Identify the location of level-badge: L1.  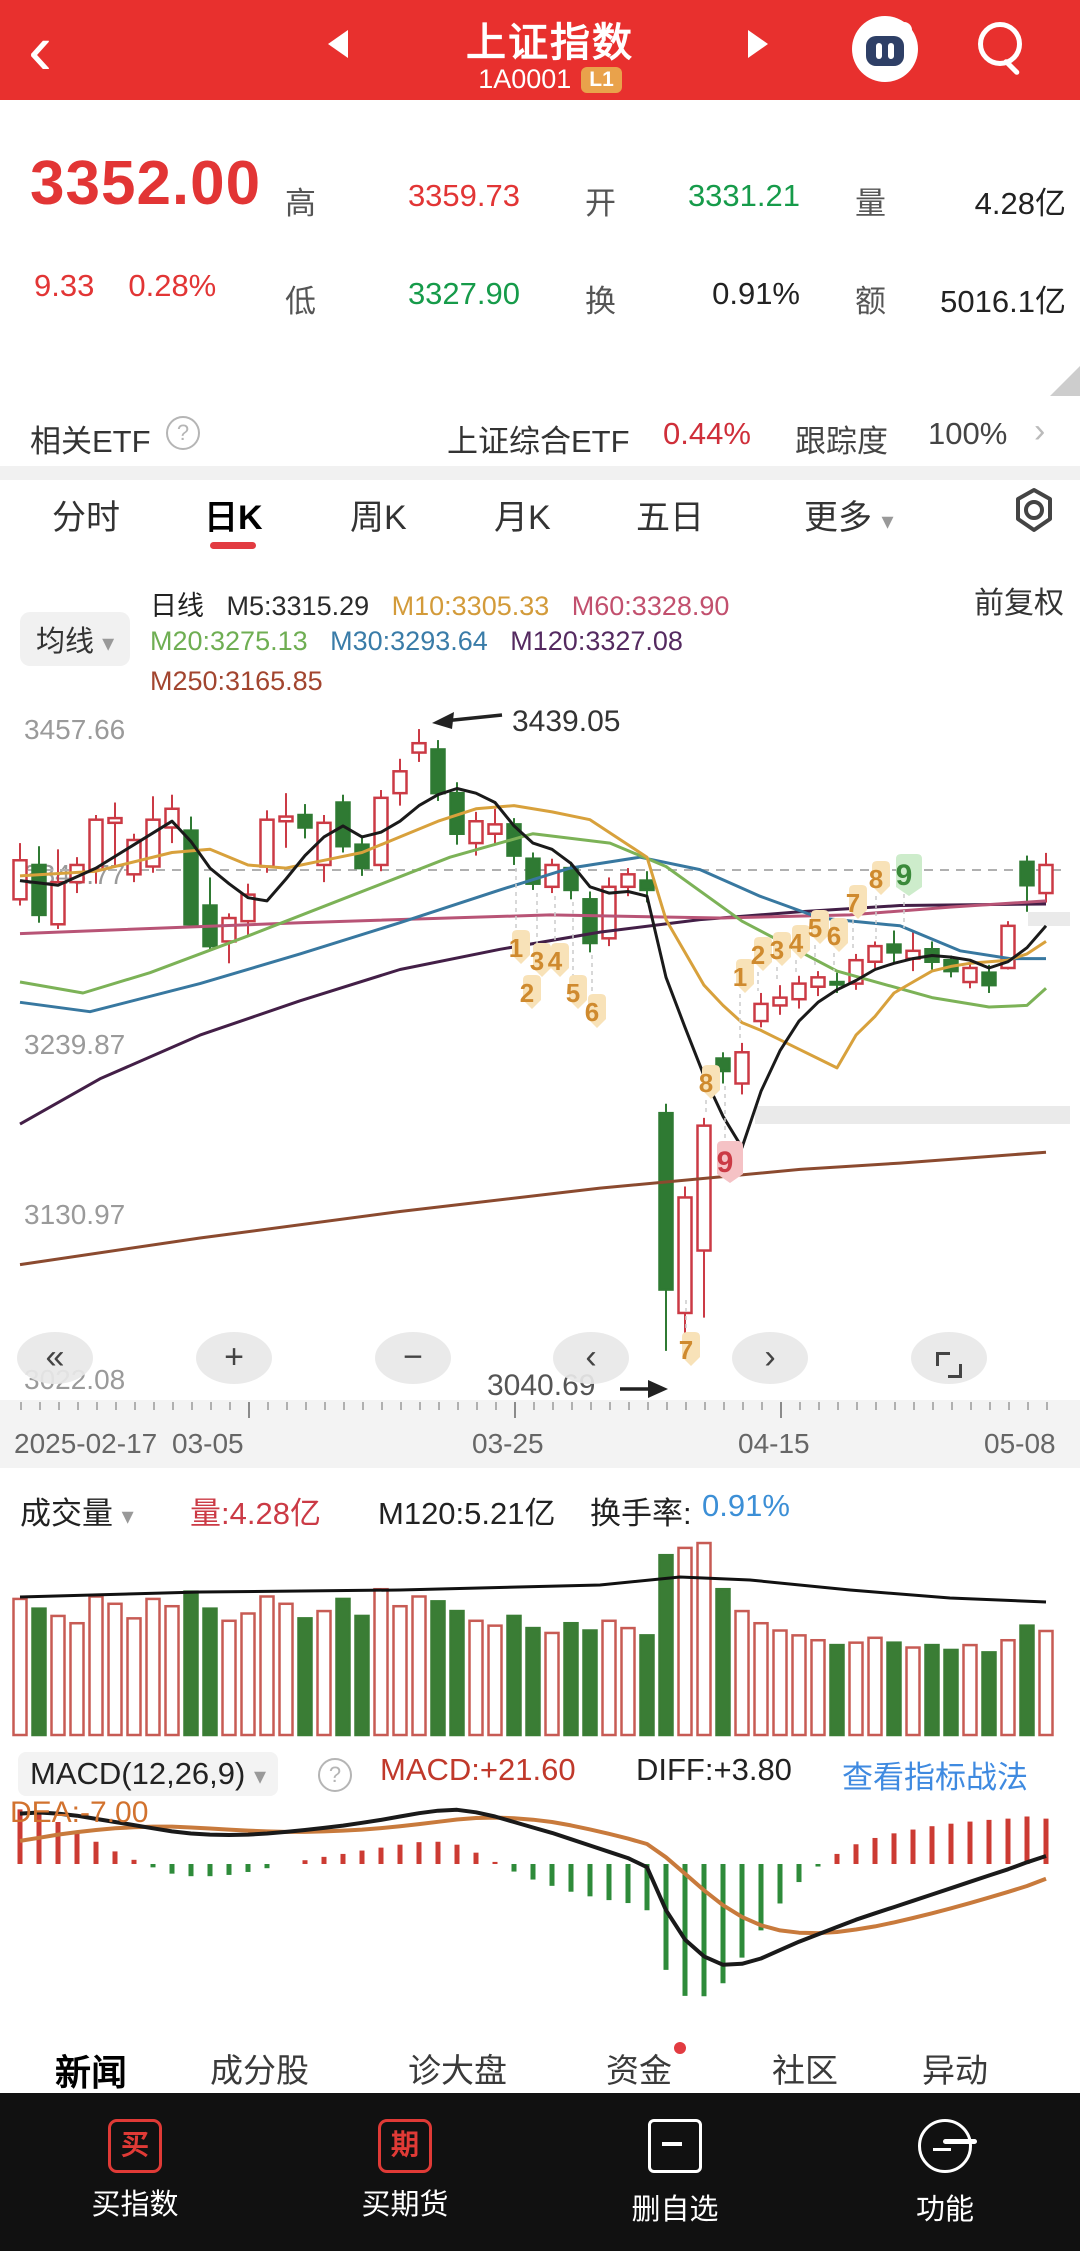
(601, 80).